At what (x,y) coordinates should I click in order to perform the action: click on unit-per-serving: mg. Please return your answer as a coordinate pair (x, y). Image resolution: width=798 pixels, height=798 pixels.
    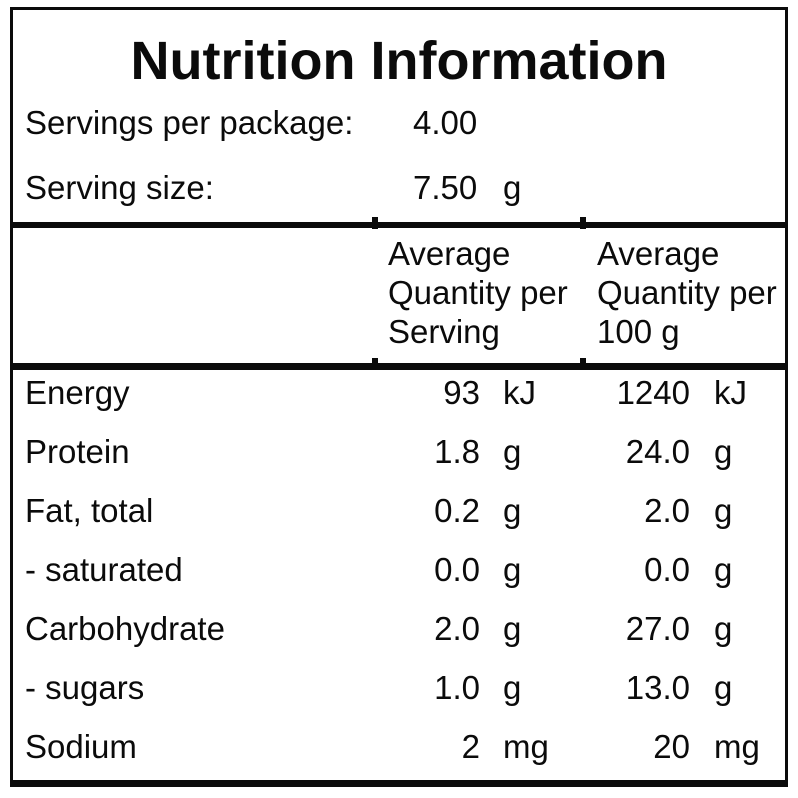
    Looking at the image, I should click on (526, 746).